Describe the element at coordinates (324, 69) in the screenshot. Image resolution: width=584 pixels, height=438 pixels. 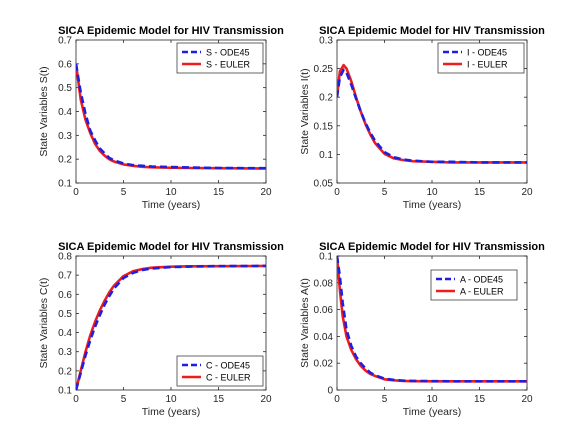
I see `y-tick-label: 0.25` at that location.